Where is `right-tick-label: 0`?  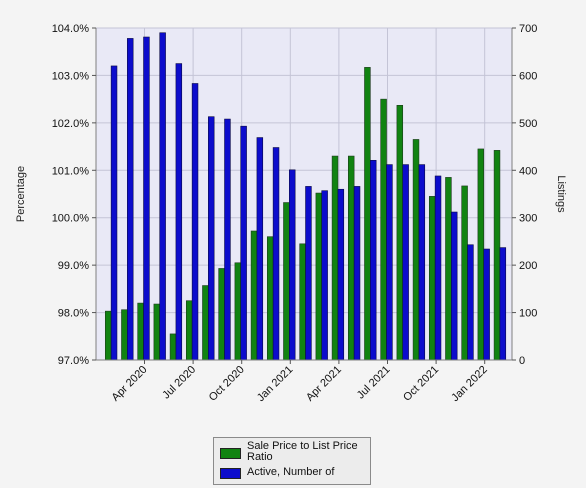 right-tick-label: 0 is located at coordinates (522, 361).